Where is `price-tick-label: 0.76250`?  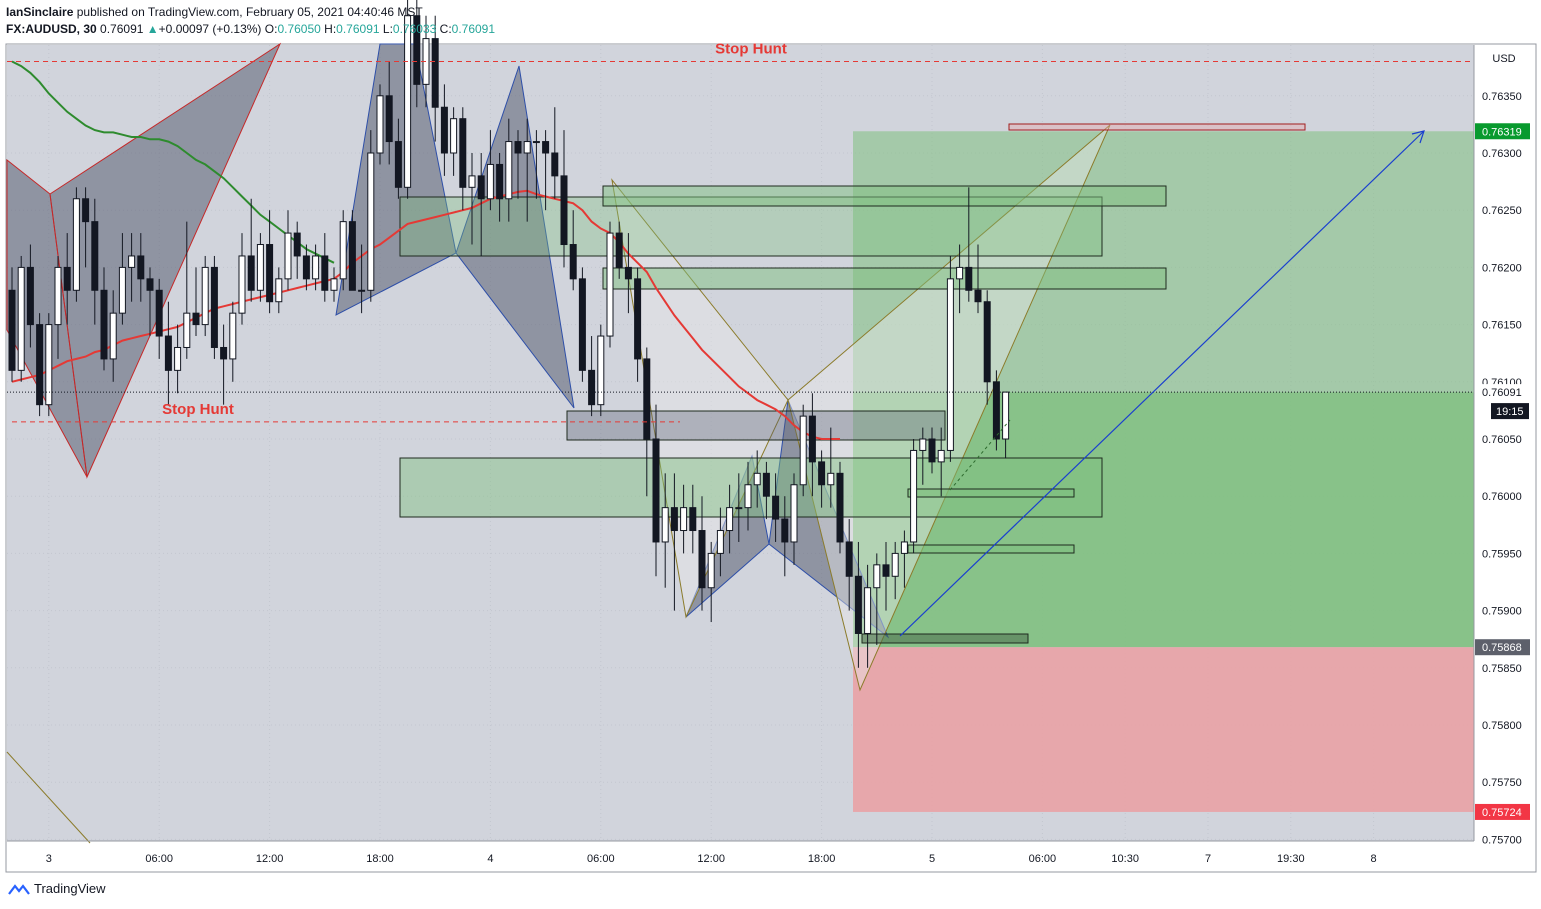
price-tick-label: 0.76250 is located at coordinates (1502, 211).